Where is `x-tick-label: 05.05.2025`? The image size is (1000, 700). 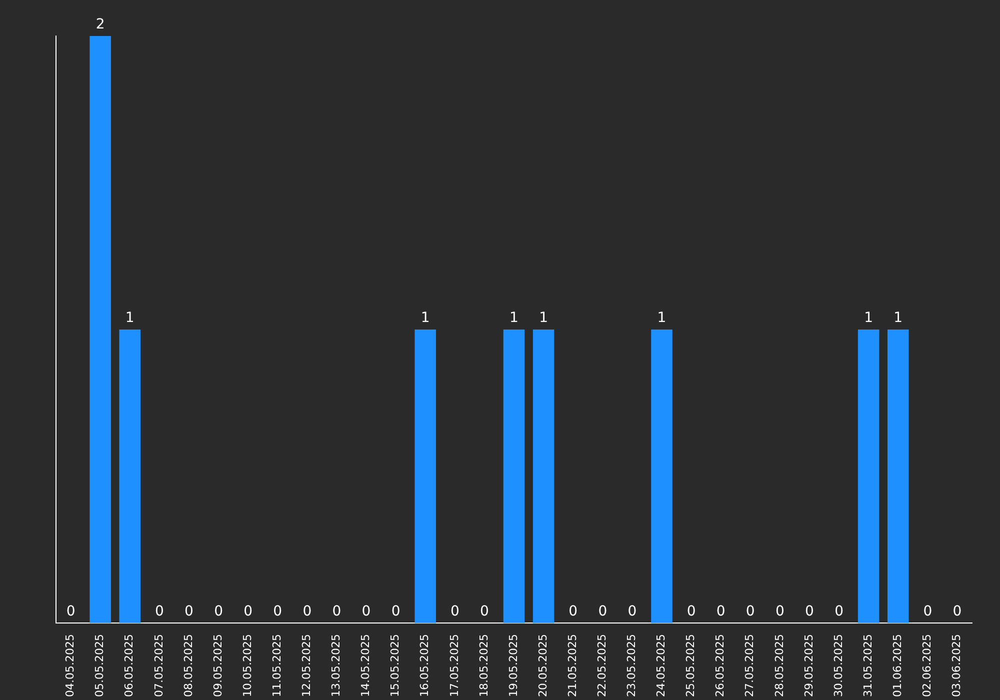
x-tick-label: 05.05.2025 is located at coordinates (99, 666).